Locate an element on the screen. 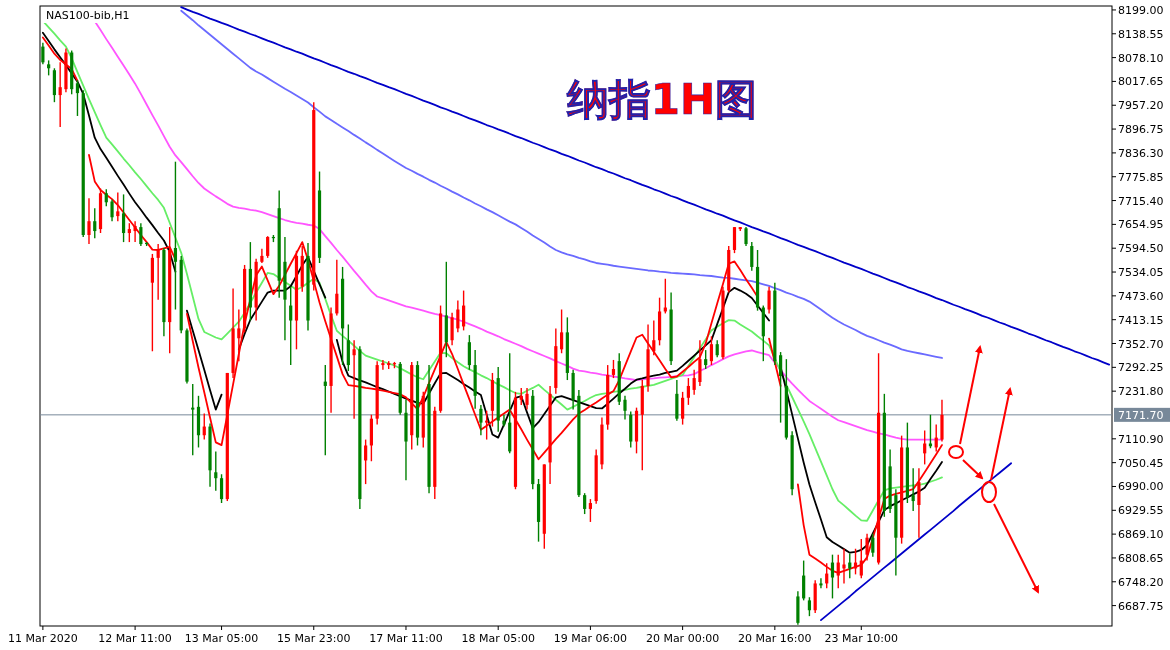 Image resolution: width=1170 pixels, height=650 pixels. x-tick-label: 18 Mar 05:00 is located at coordinates (498, 638).